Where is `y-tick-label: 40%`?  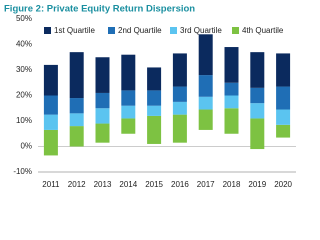
y-tick-label: 40% is located at coordinates (24, 44).